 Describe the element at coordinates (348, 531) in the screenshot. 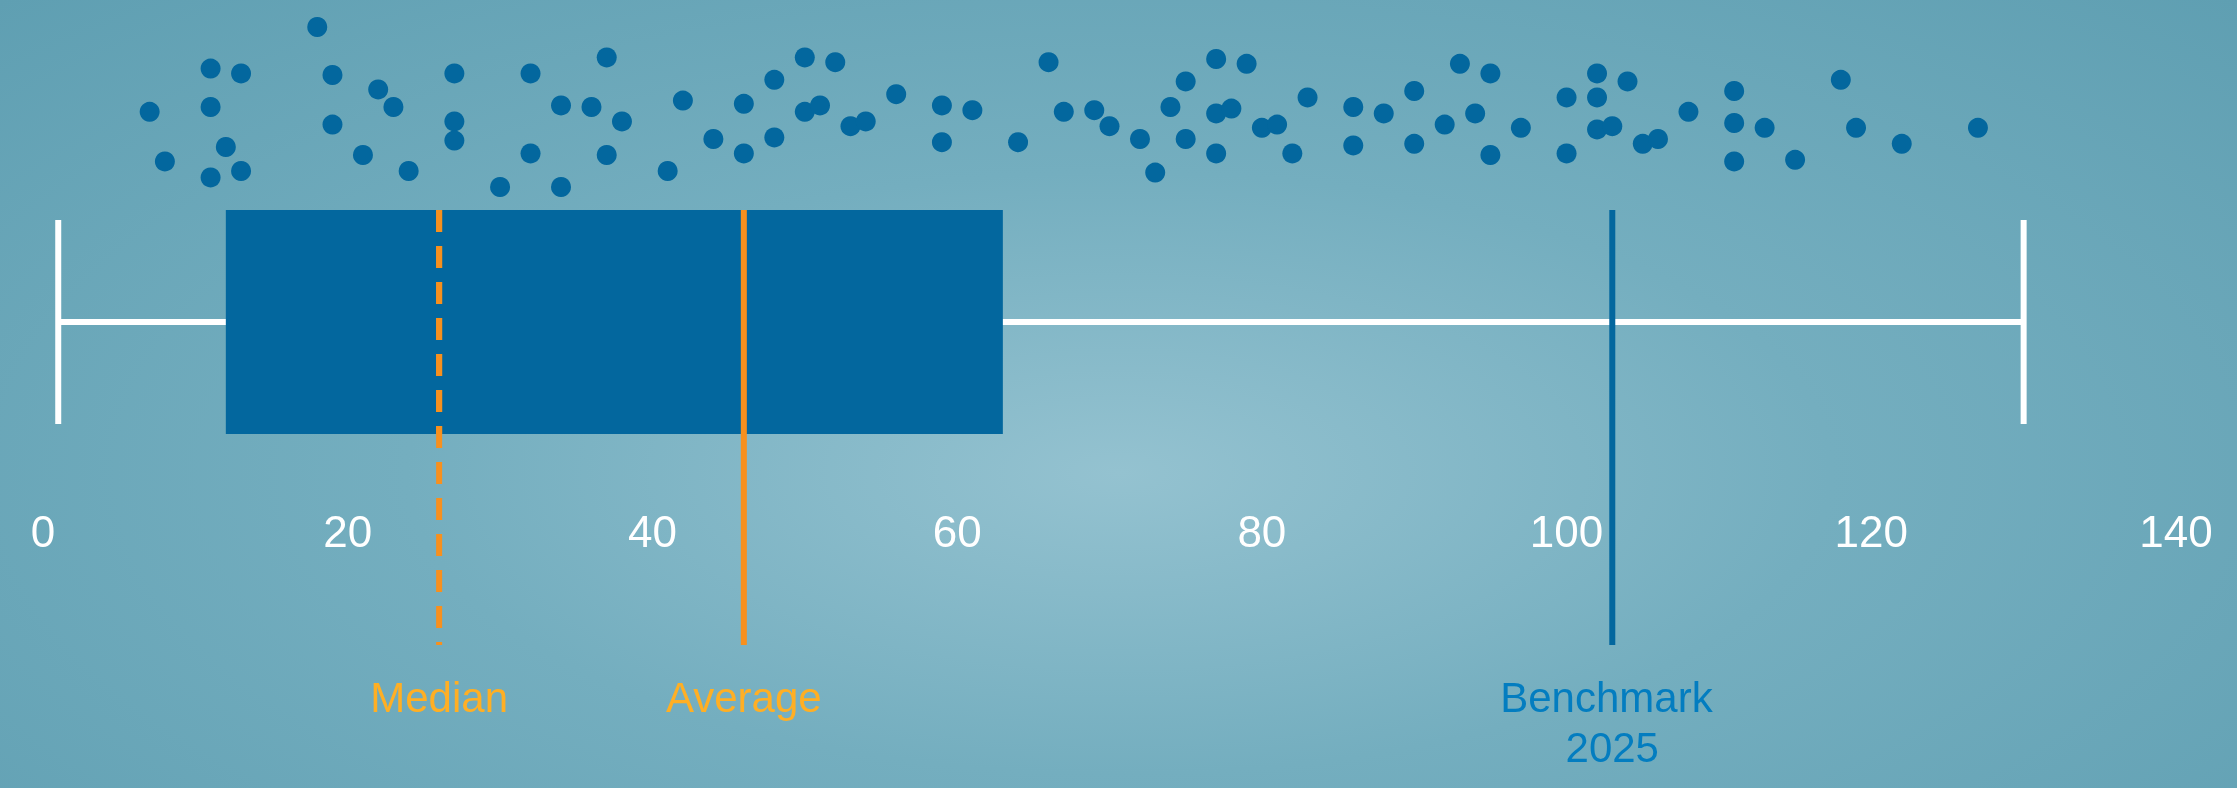

I see `x-tick-label: 20` at that location.